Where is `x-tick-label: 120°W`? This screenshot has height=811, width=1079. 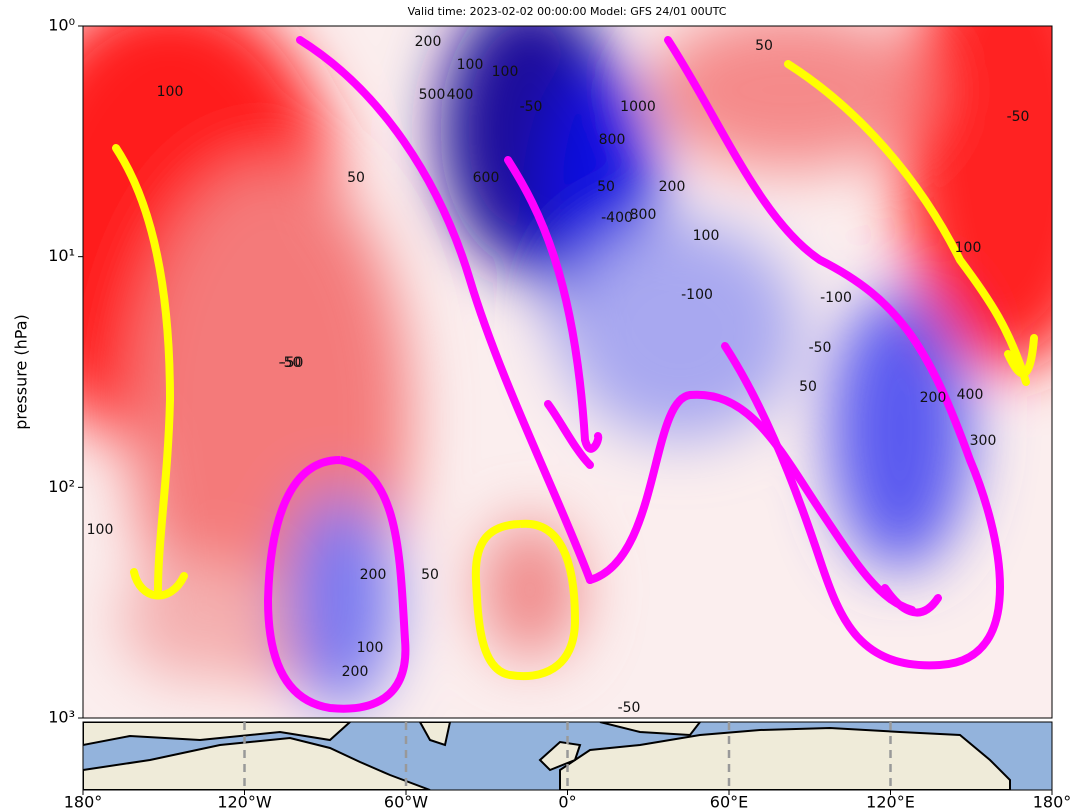
x-tick-label: 120°W is located at coordinates (244, 802).